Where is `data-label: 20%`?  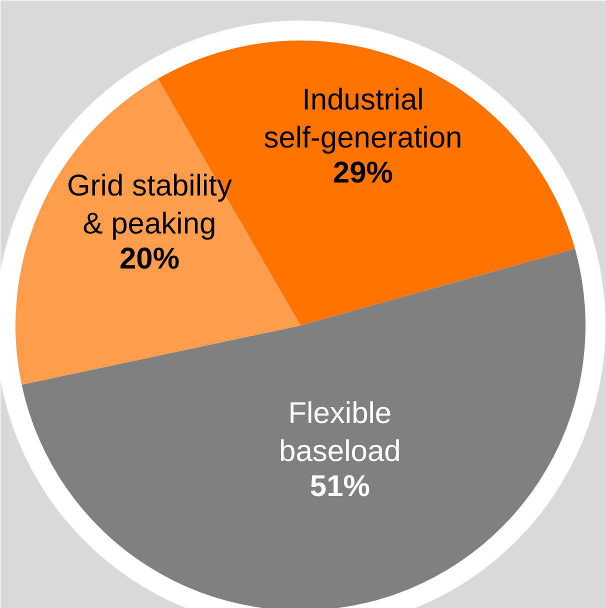
data-label: 20% is located at coordinates (149, 259).